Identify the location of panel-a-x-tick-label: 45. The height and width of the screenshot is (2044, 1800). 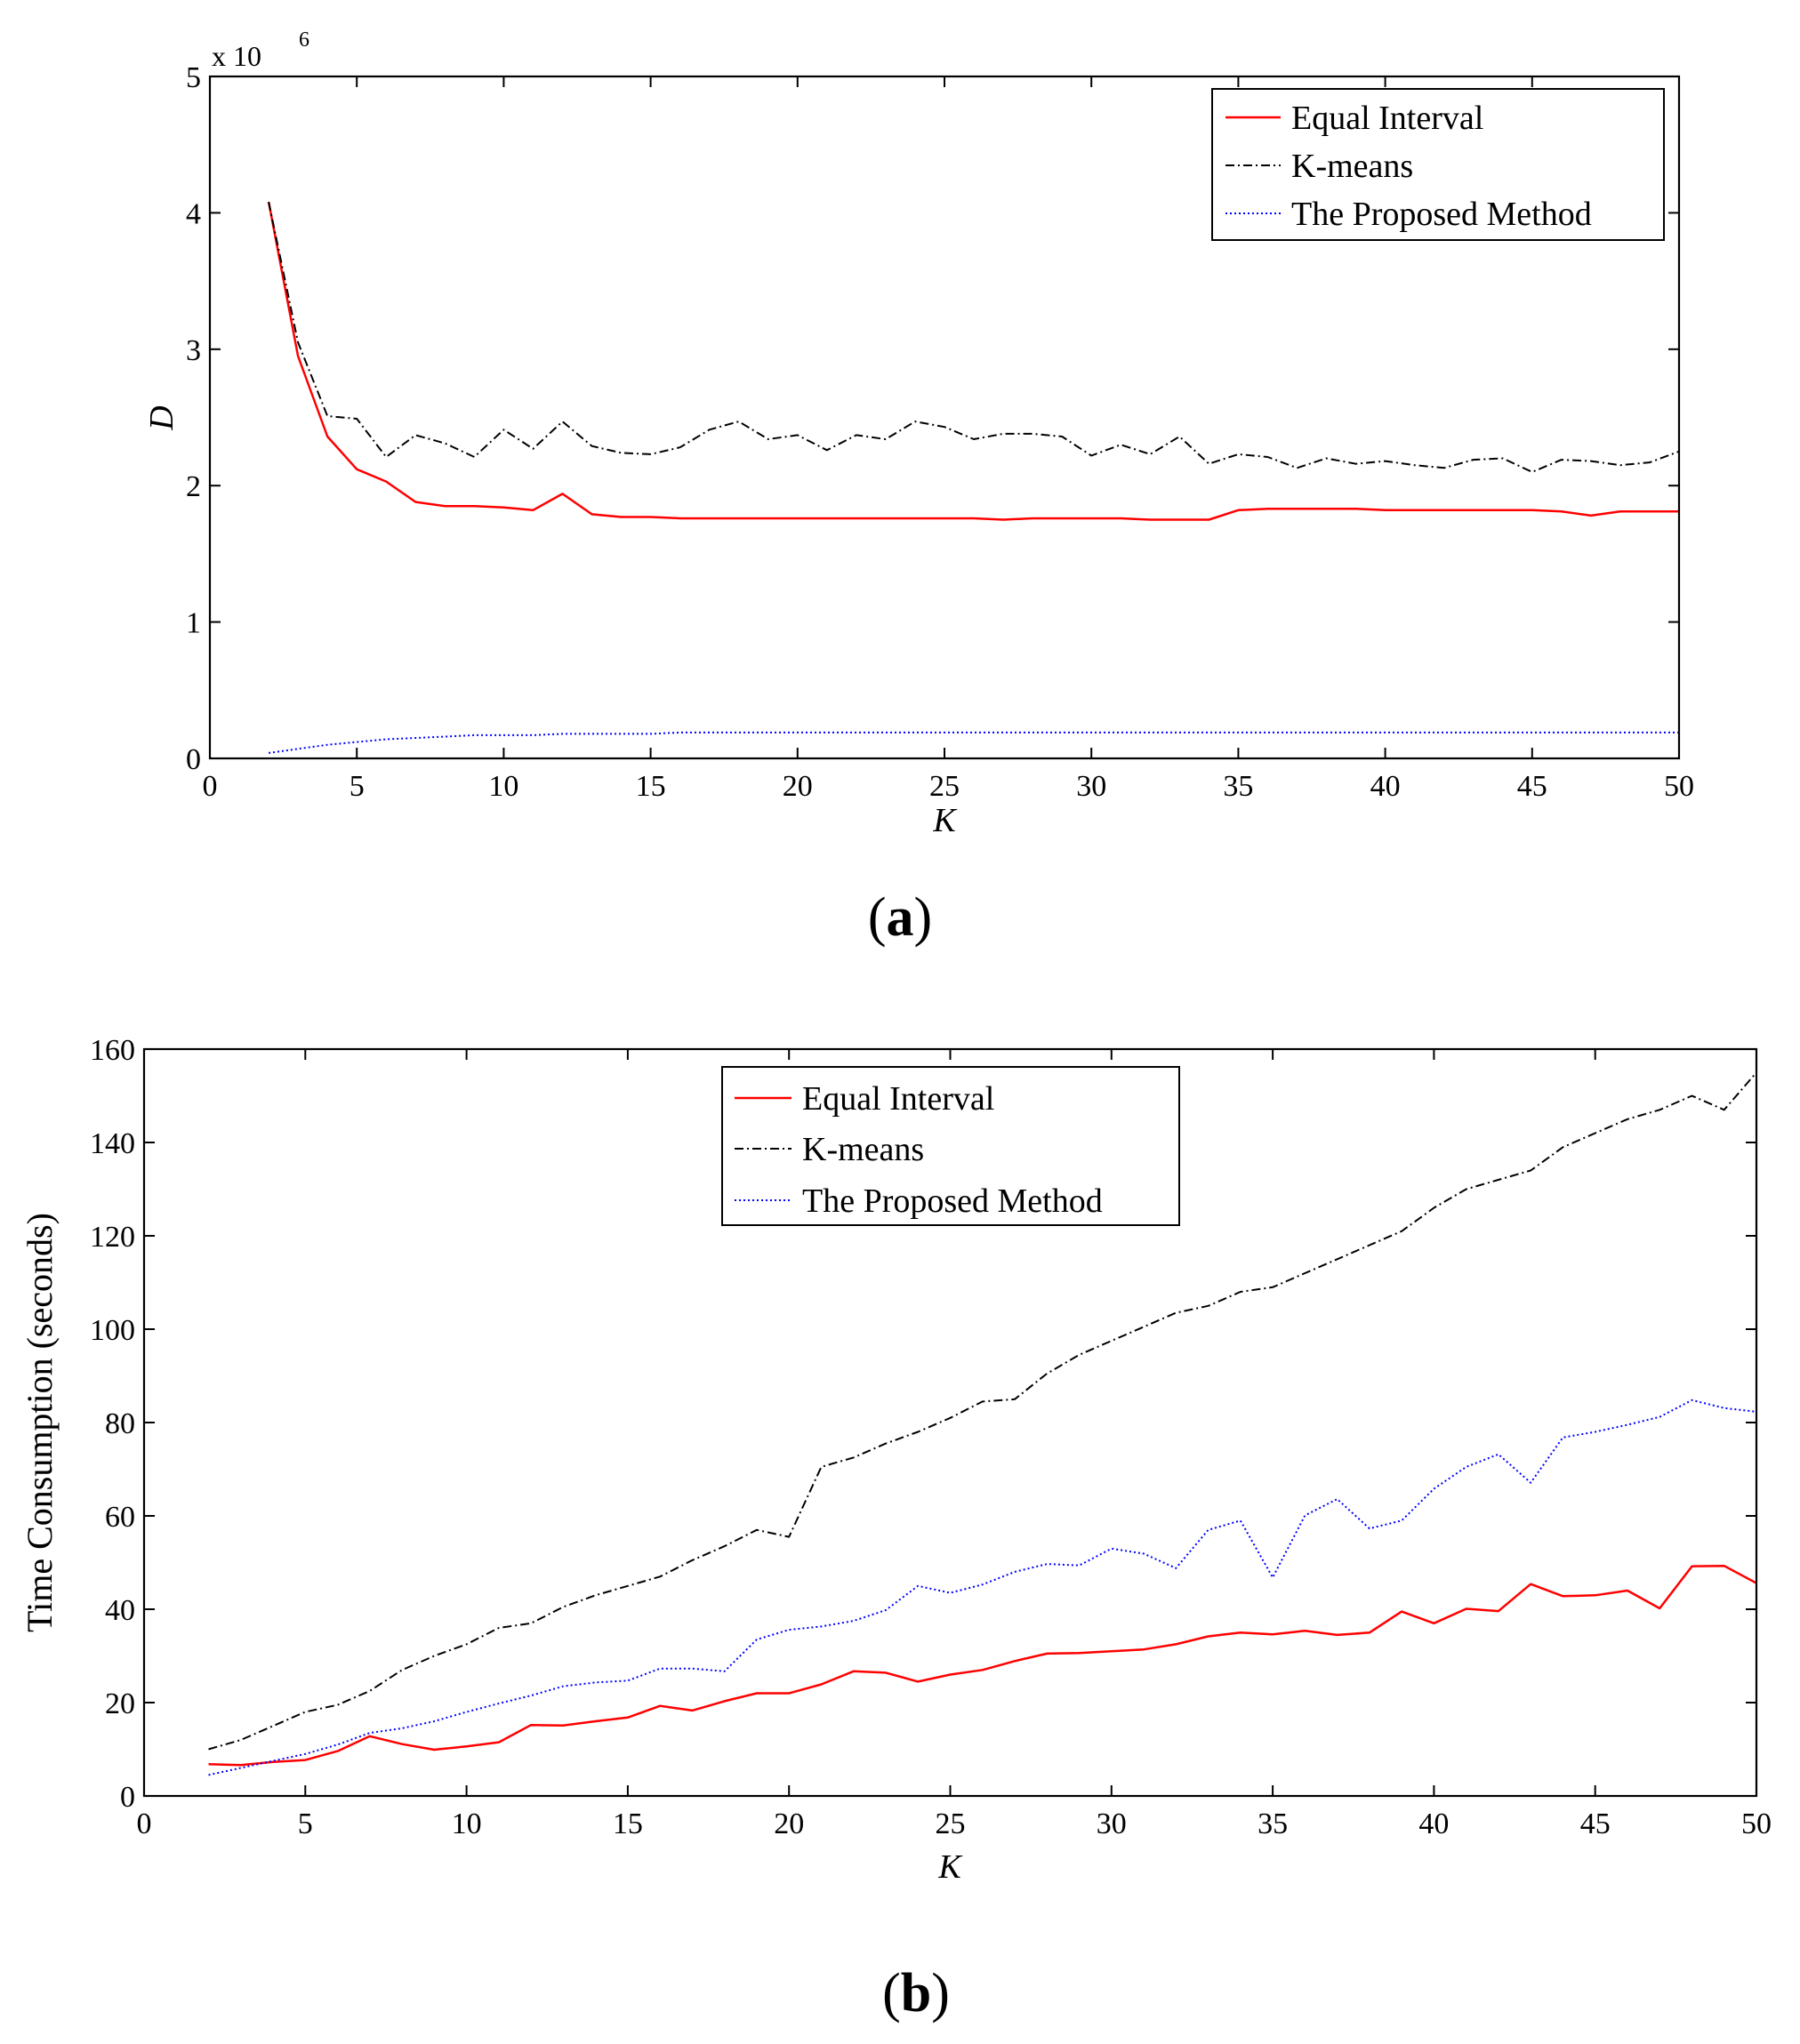
(1532, 786).